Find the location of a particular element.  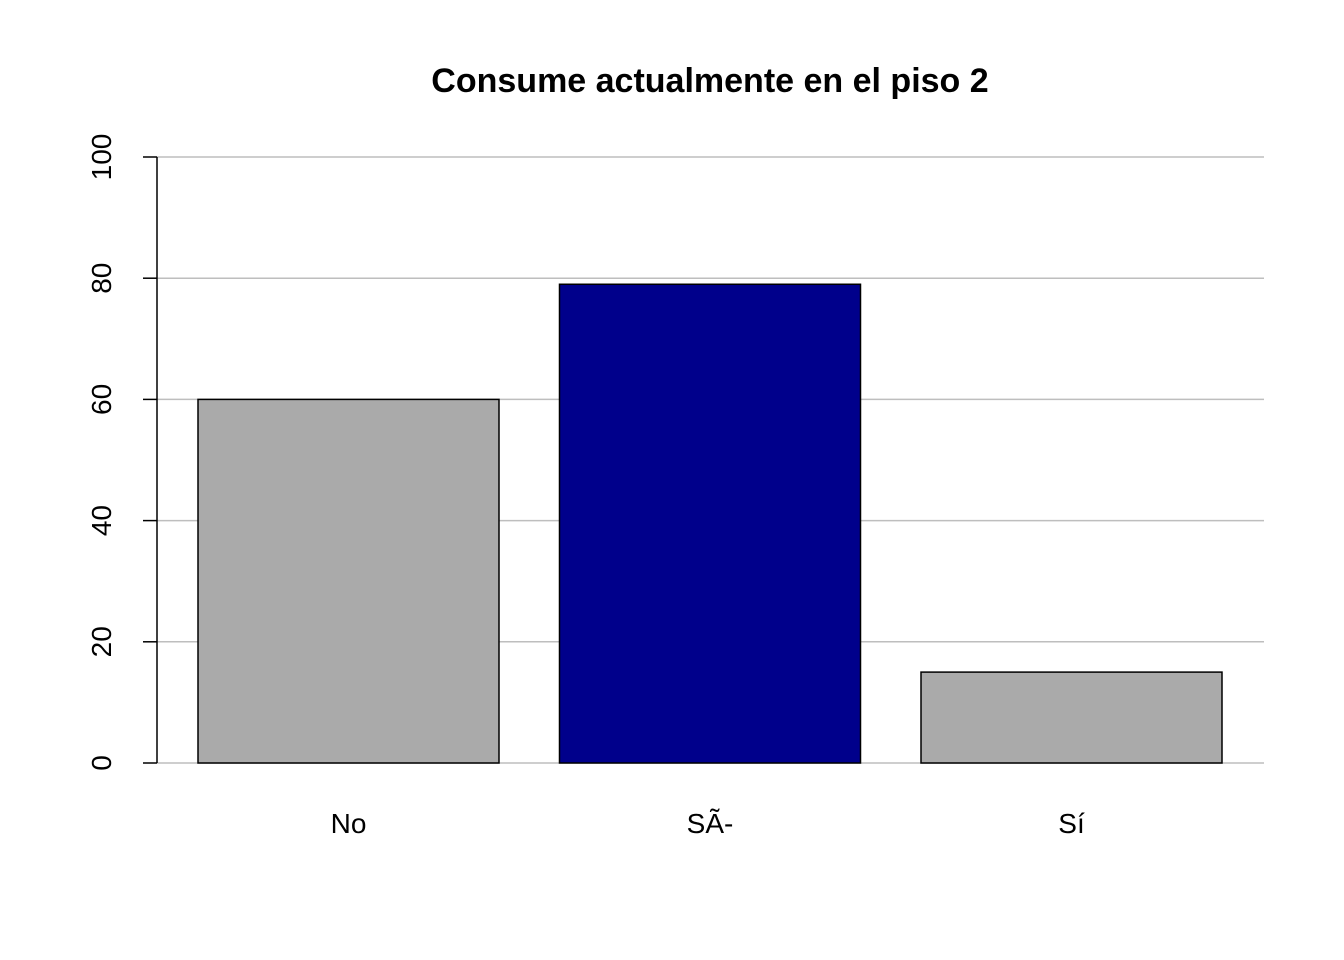

y-axis: 0 20 40 60 80 100 is located at coordinates (122, 452).